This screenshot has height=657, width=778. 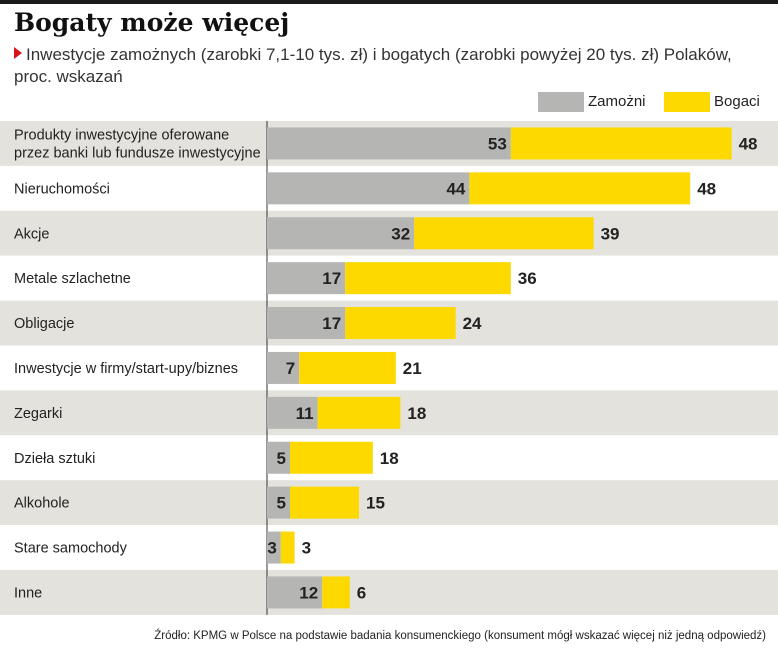 I want to click on legend-label-bogaci: Bogaci, so click(x=737, y=101).